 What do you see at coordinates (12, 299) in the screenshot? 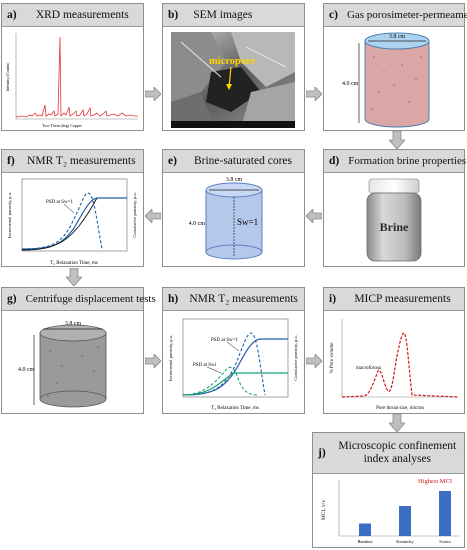
I see `panel-label: g)` at bounding box center [12, 299].